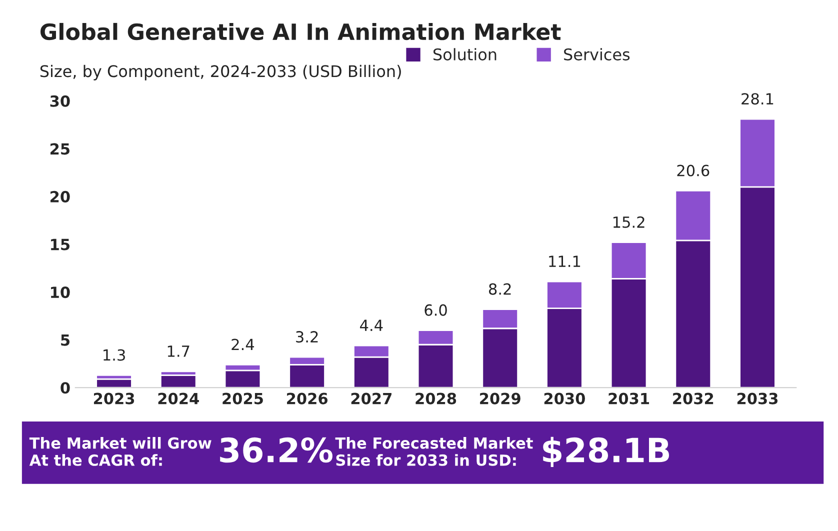 Image resolution: width=838 pixels, height=531 pixels. Describe the element at coordinates (65, 340) in the screenshot. I see `y-tick-label: 5` at that location.